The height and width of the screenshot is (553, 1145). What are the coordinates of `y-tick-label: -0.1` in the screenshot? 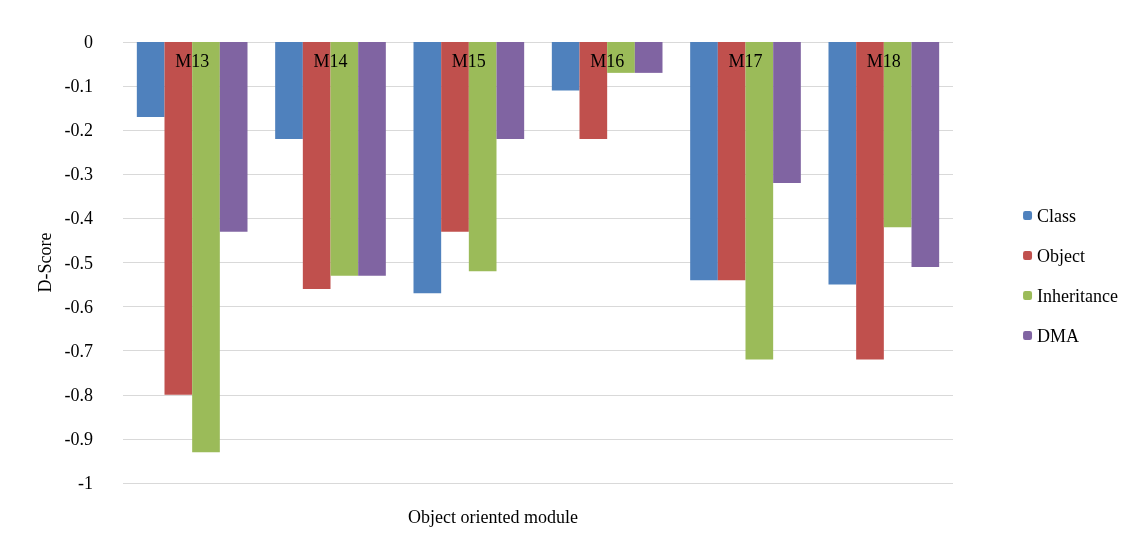 It's located at (78, 86).